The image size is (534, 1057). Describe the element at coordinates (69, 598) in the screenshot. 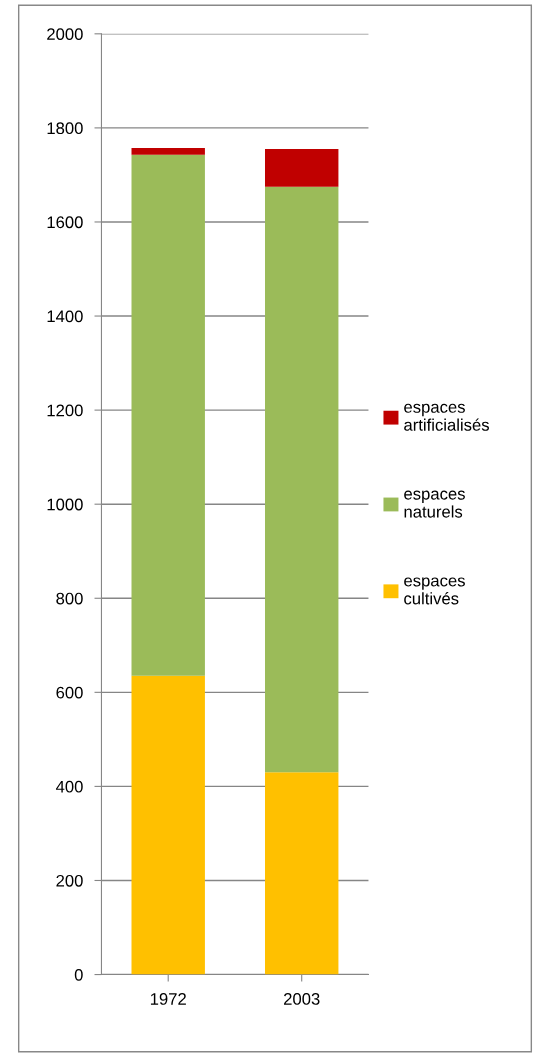

I see `y-tick-label: 800` at that location.